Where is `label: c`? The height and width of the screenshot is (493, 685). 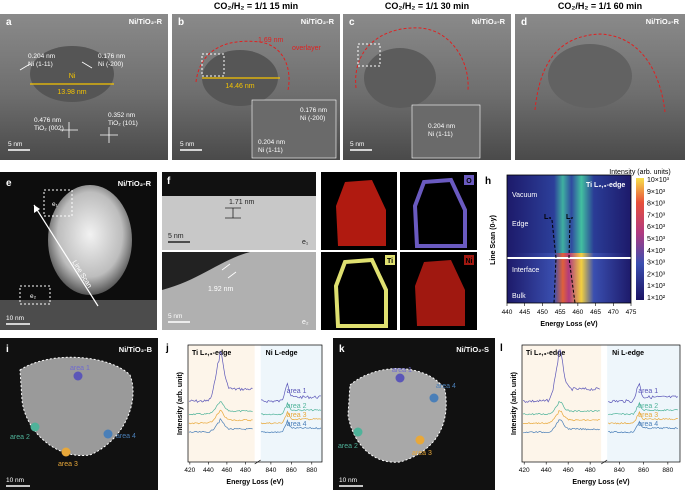 label: c is located at coordinates (352, 22).